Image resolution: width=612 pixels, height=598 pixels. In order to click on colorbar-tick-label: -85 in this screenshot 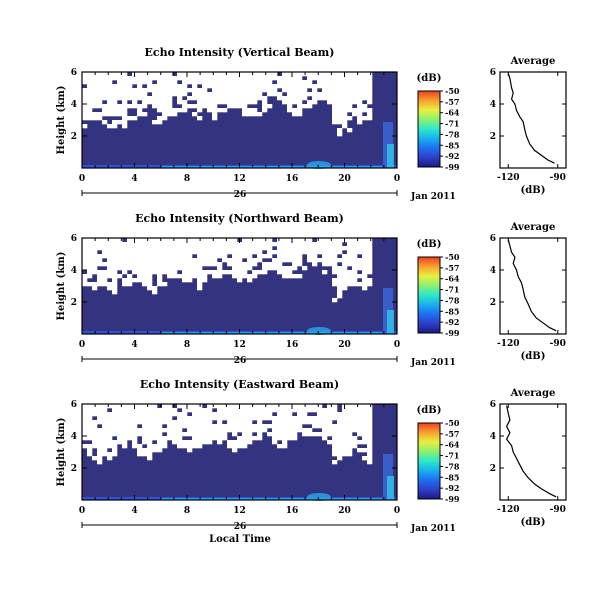, I will do `click(452, 477)`.